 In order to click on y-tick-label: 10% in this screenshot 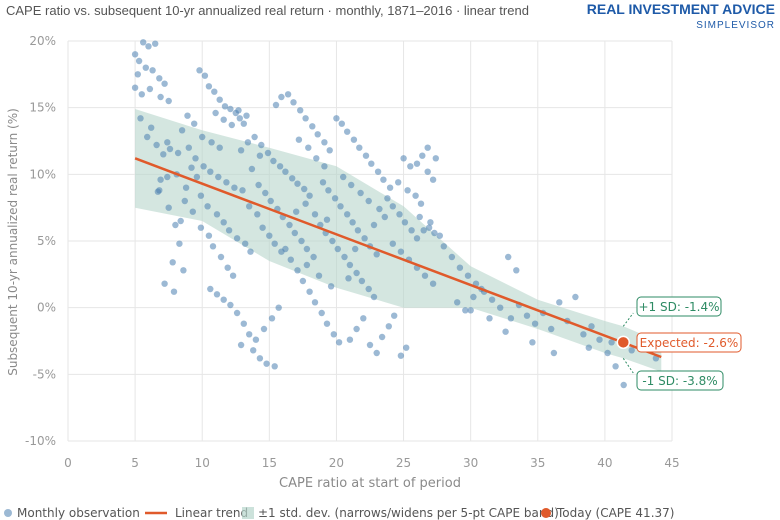, I will do `click(42, 174)`.